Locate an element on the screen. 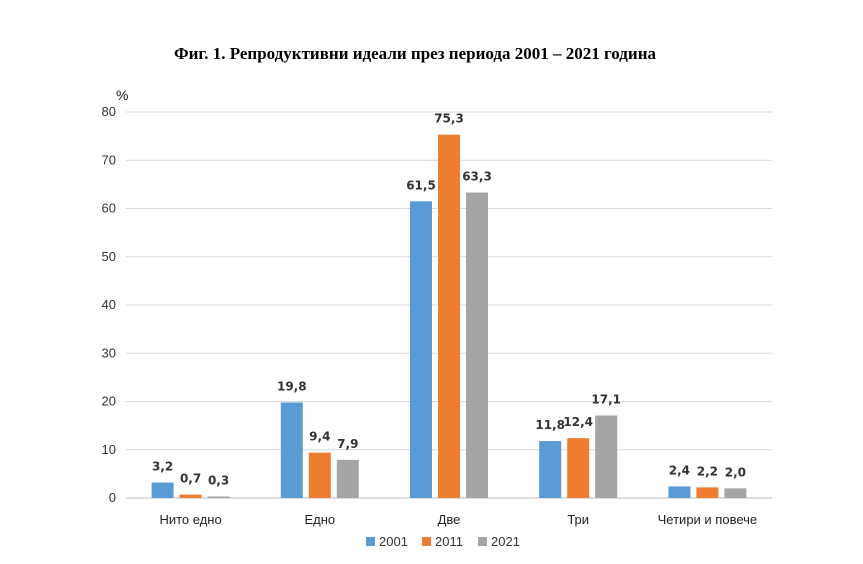  data-label: 0,3 is located at coordinates (218, 481).